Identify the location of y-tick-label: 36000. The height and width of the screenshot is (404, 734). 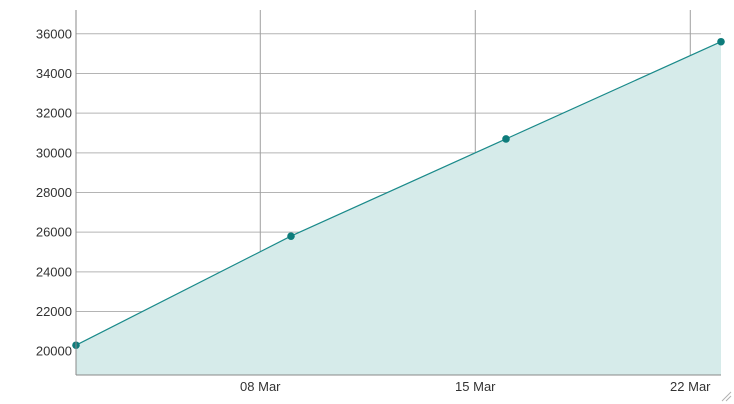
(54, 33).